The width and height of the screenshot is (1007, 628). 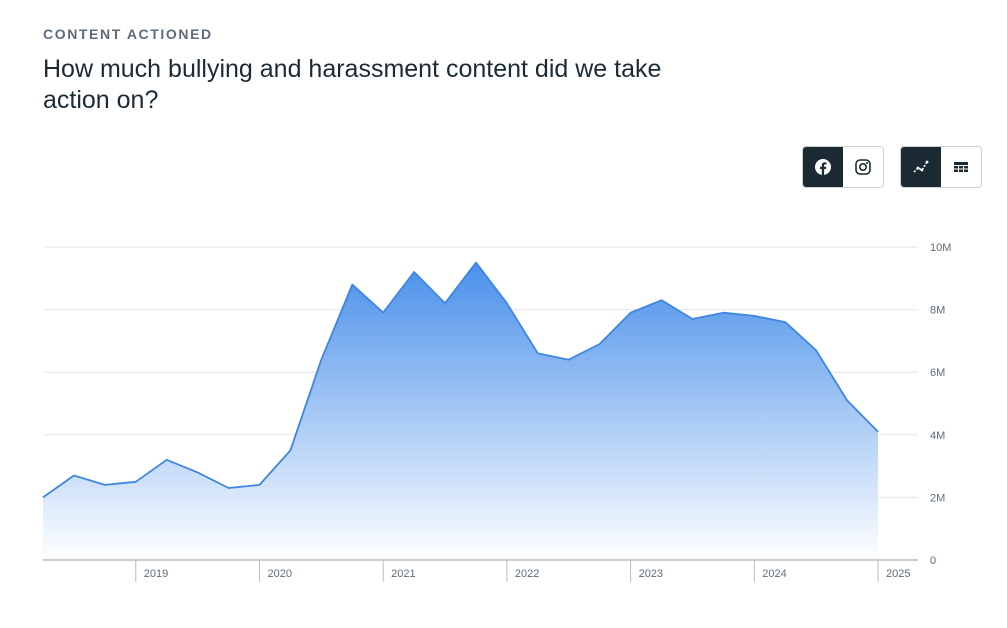 I want to click on y-tick-label: 10M, so click(x=940, y=248).